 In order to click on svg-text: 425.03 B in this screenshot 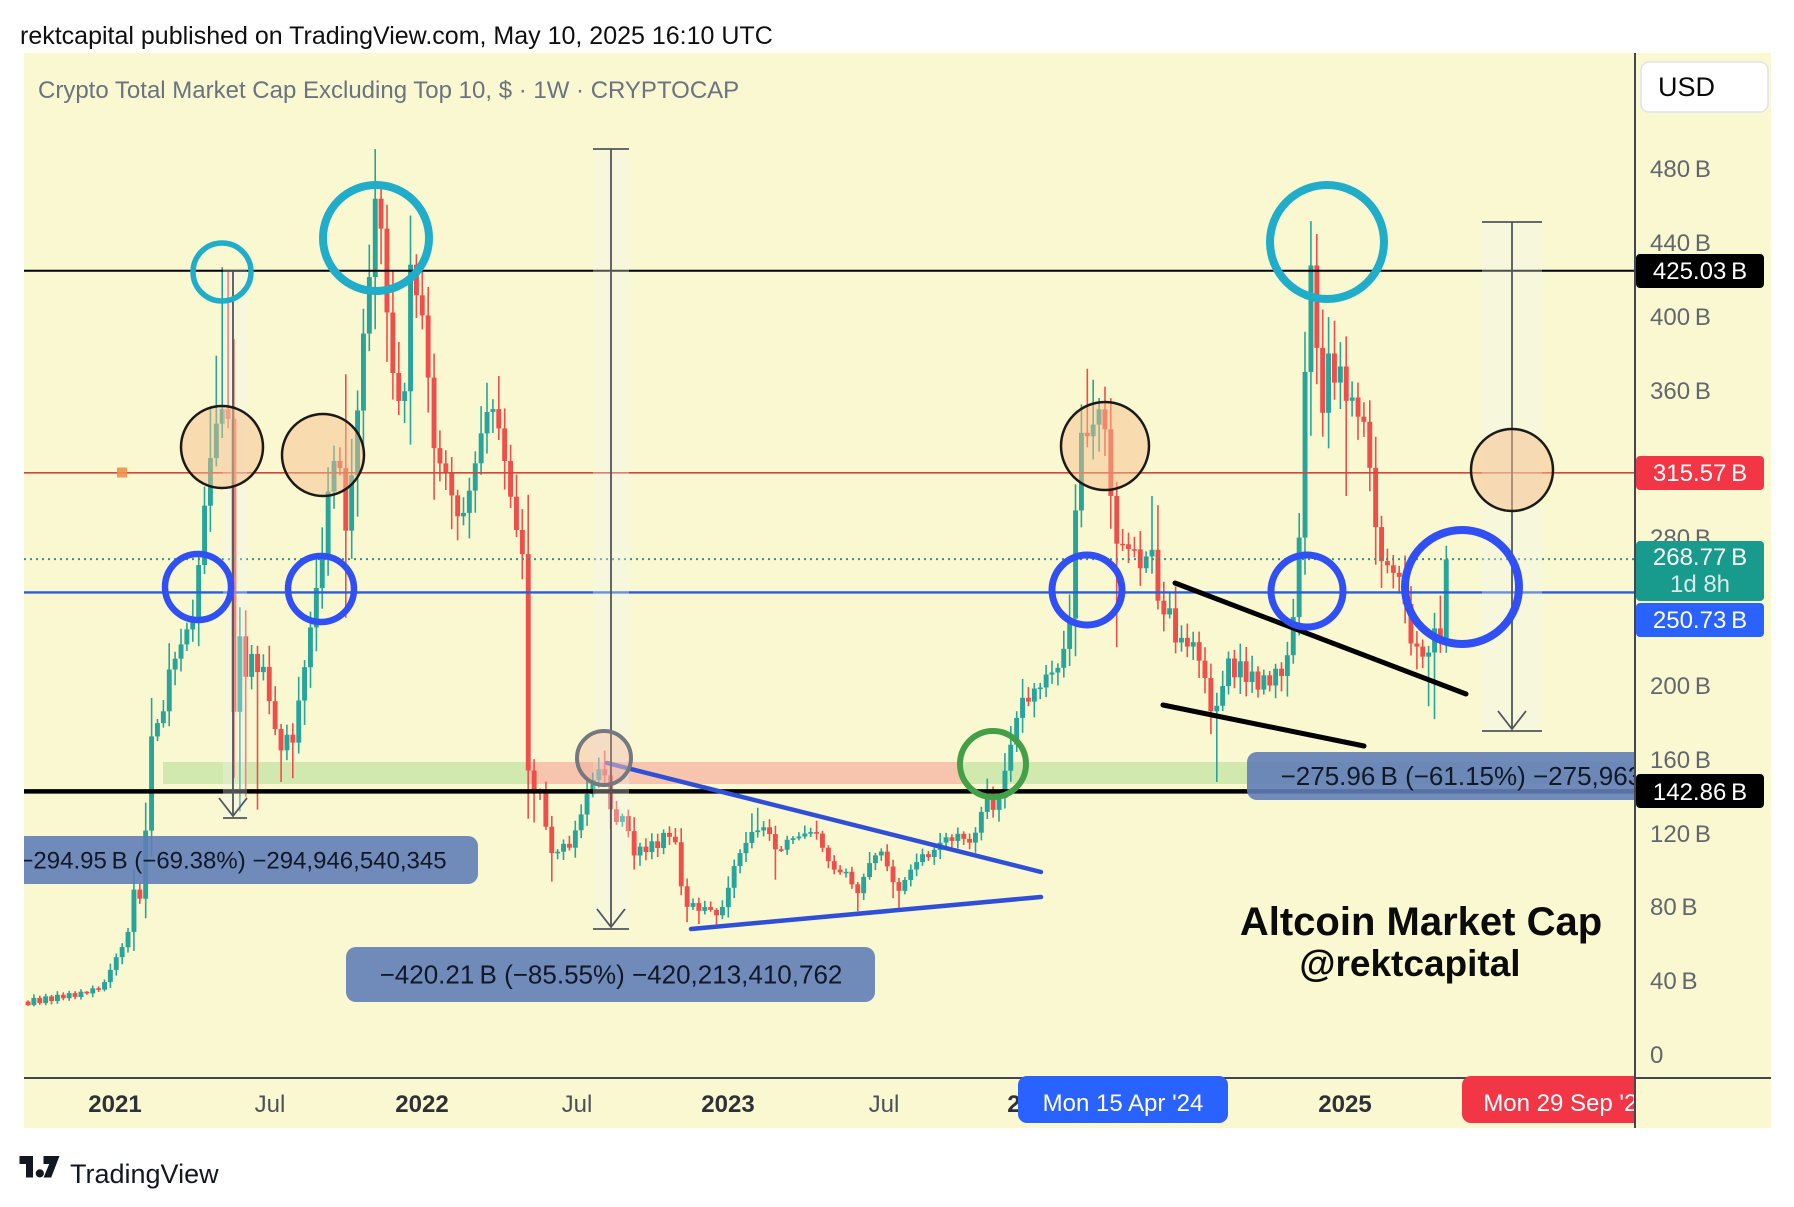, I will do `click(1700, 271)`.